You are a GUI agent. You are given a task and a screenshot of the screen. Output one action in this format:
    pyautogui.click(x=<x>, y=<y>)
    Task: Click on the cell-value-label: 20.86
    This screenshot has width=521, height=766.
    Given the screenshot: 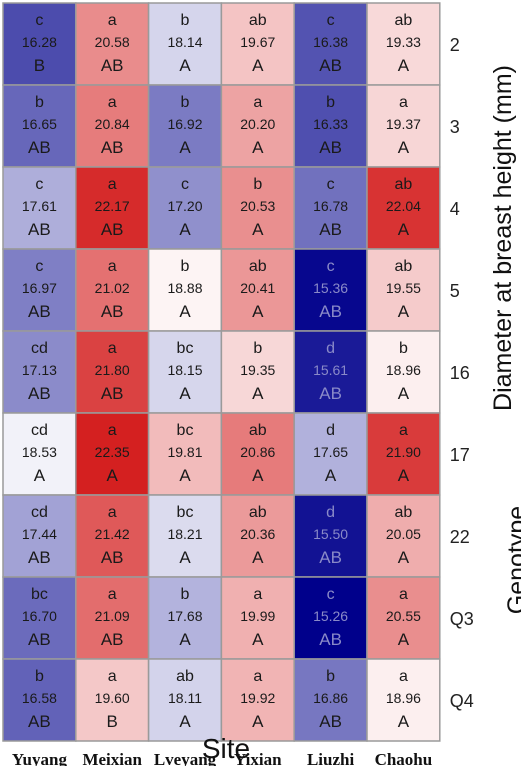 What is the action you would take?
    pyautogui.click(x=257, y=452)
    